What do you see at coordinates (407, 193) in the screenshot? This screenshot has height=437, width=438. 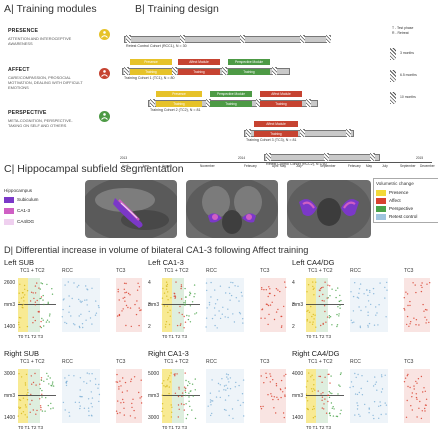 I see `volumetric-legend-item: Presence` at bounding box center [407, 193].